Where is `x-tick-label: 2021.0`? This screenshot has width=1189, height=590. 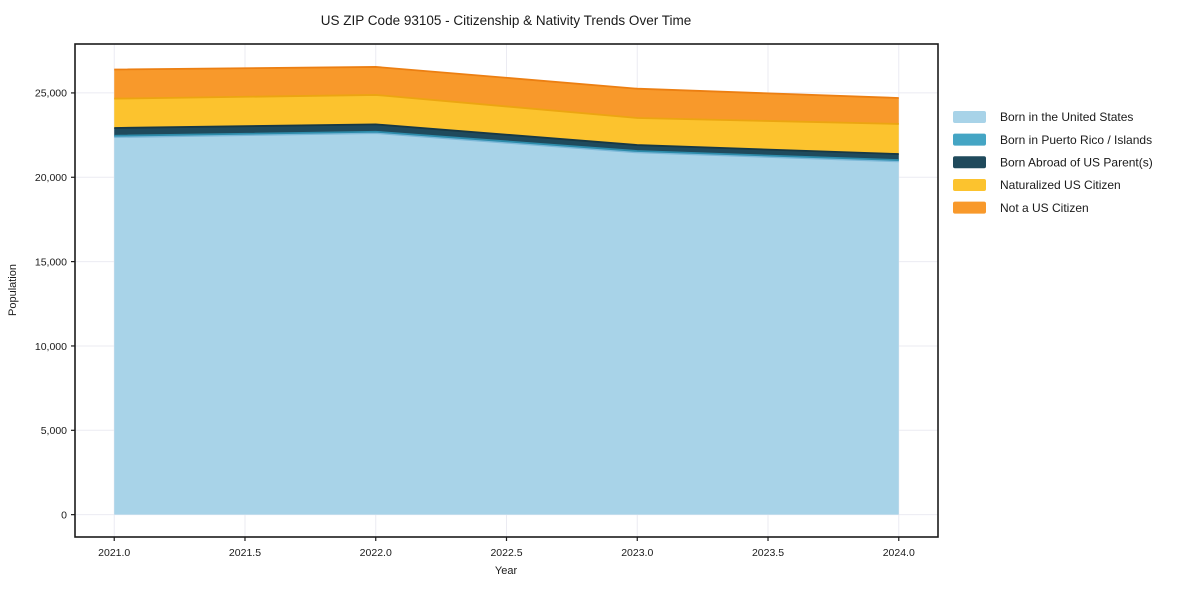 x-tick-label: 2021.0 is located at coordinates (114, 553).